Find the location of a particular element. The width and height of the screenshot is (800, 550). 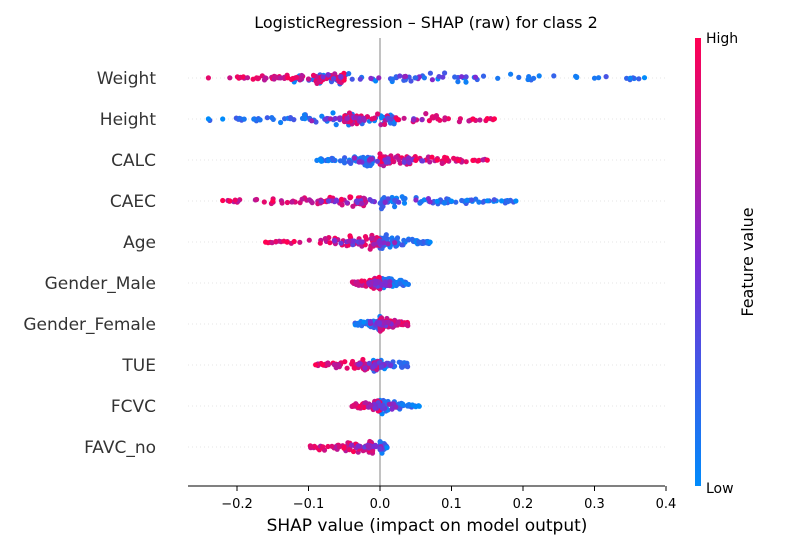

feature-label-weight: Weight is located at coordinates (127, 79).